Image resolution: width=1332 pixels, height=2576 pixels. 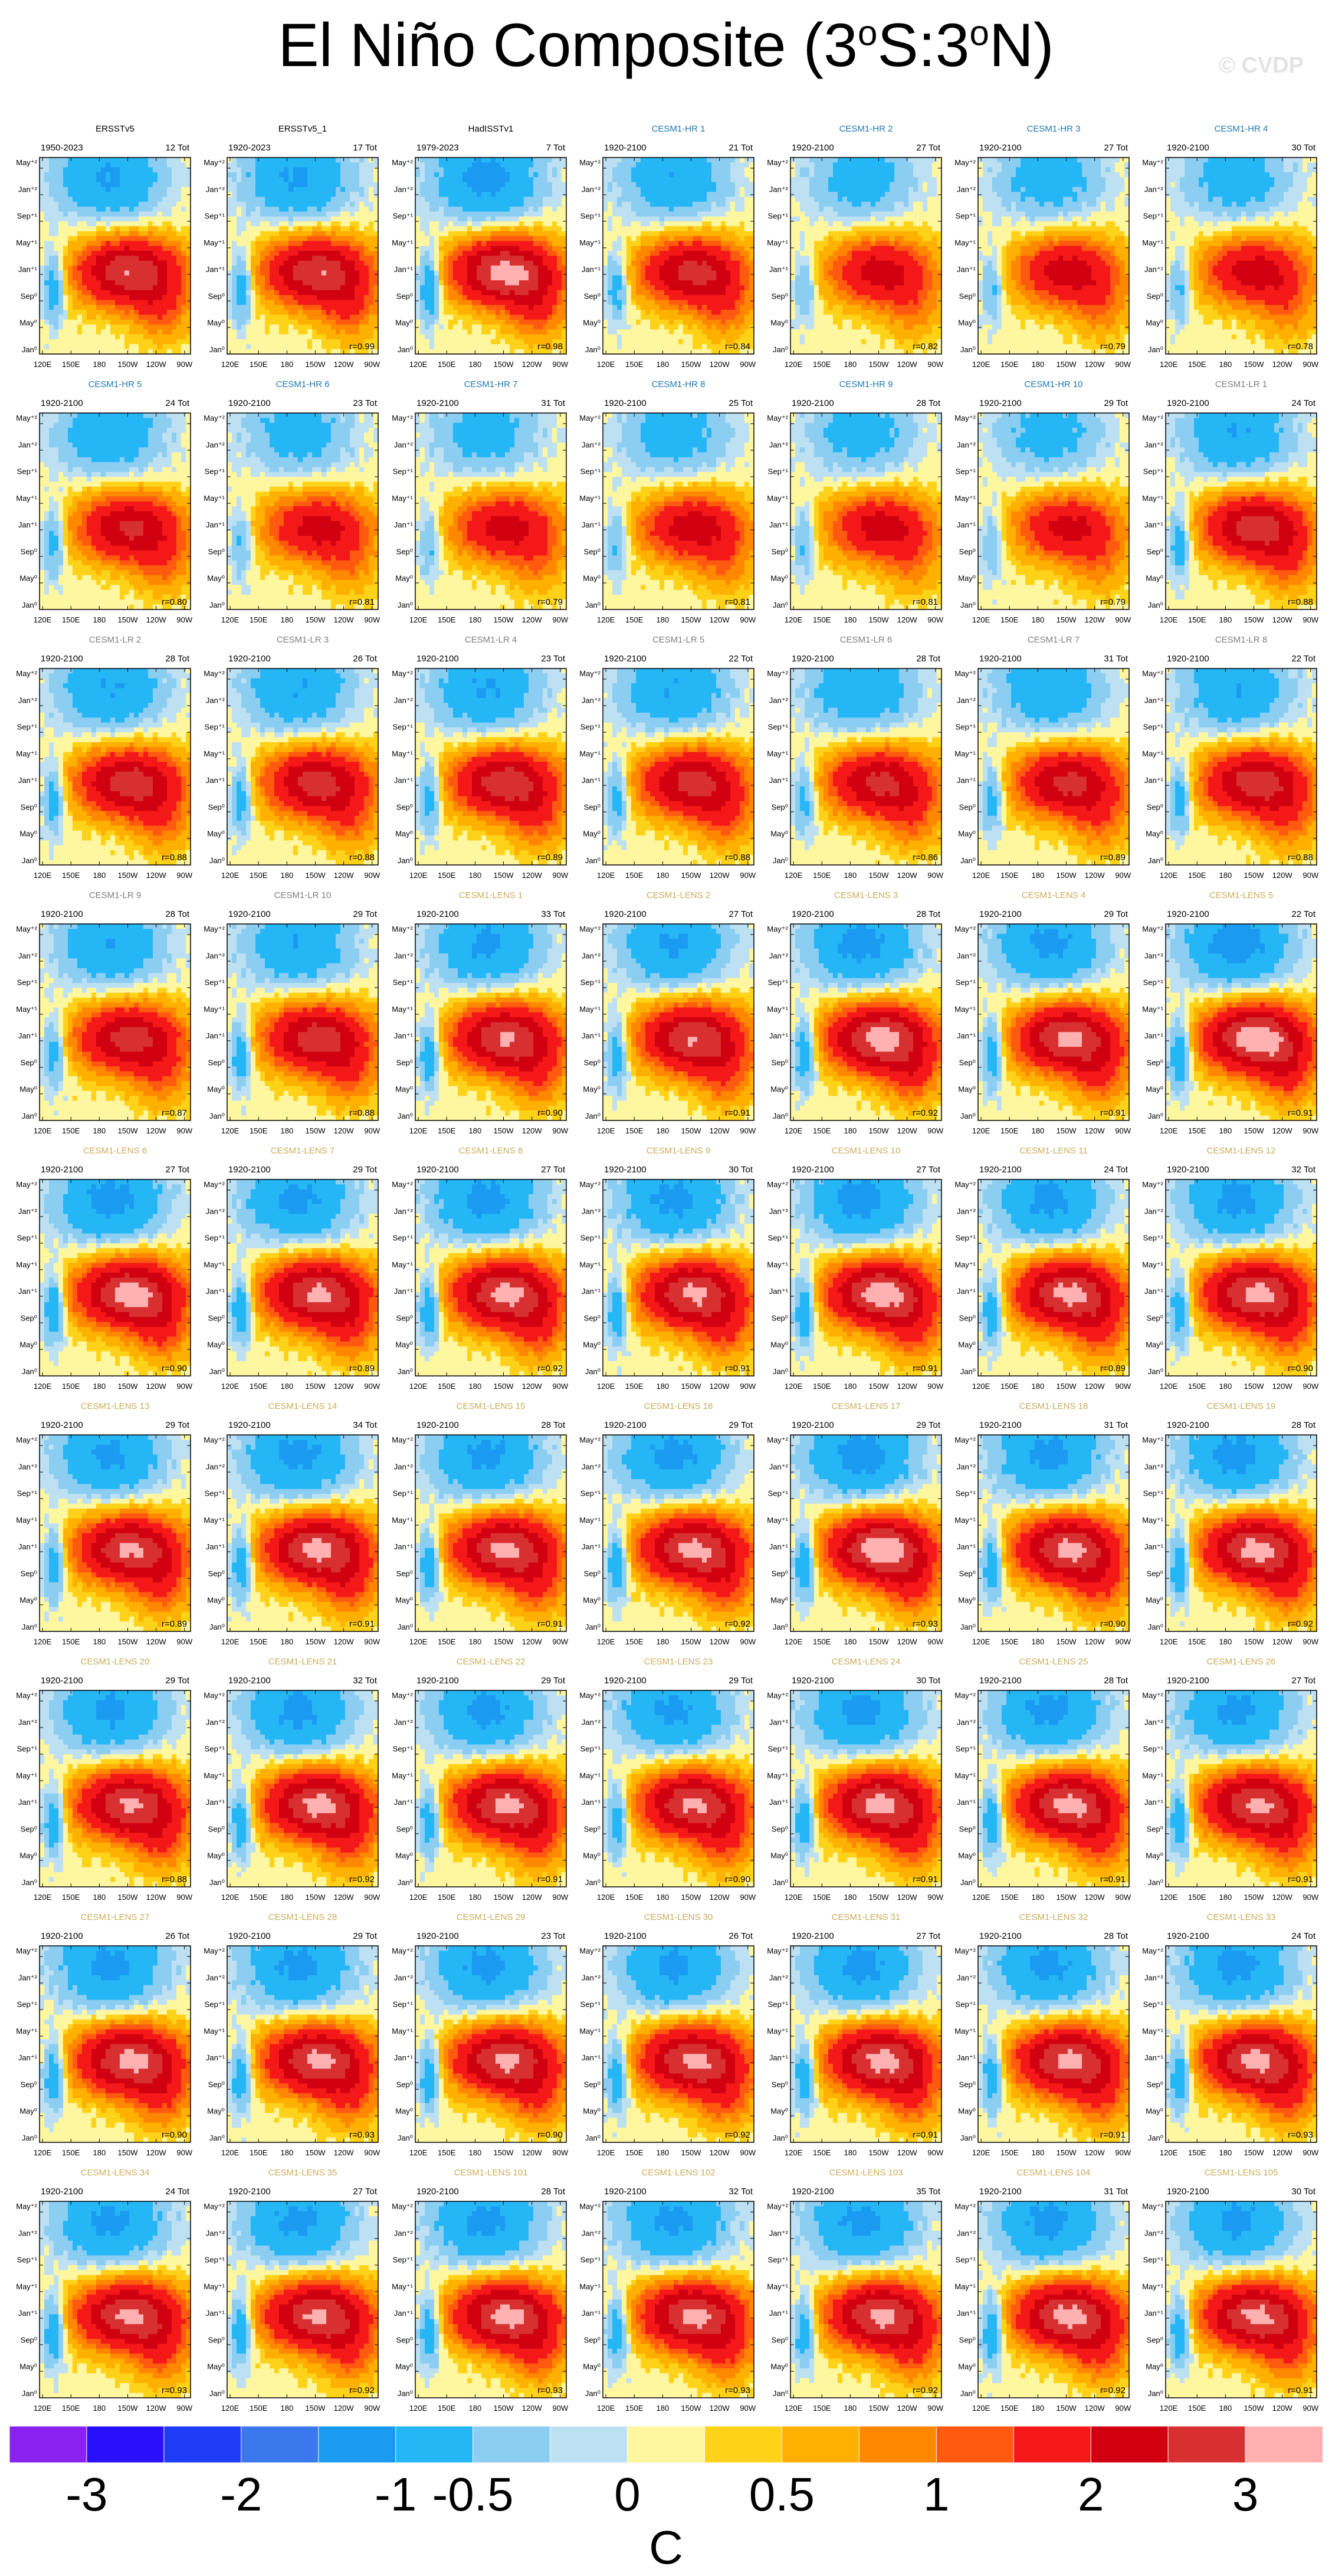 What do you see at coordinates (303, 640) in the screenshot?
I see `panel-title: CESM1-LR 3` at bounding box center [303, 640].